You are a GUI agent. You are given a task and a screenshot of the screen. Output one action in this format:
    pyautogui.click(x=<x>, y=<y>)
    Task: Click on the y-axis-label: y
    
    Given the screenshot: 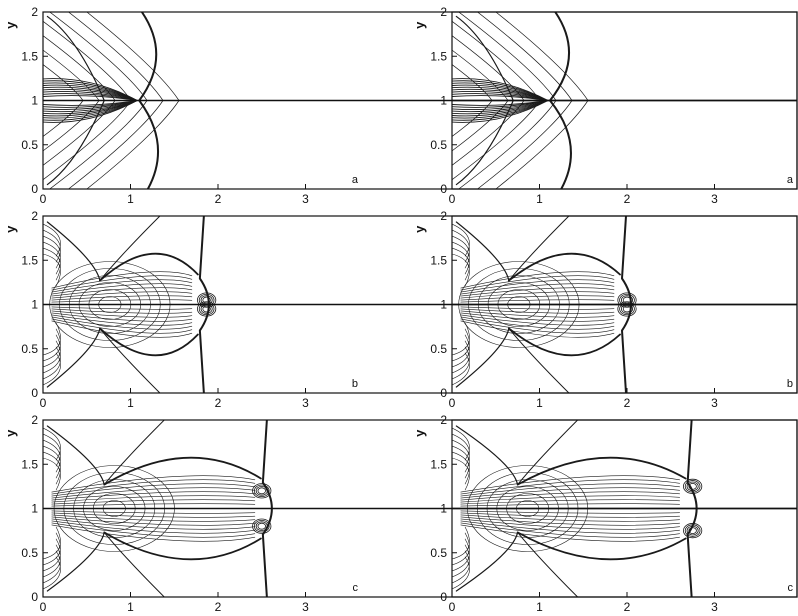 What is the action you would take?
    pyautogui.click(x=419, y=433)
    